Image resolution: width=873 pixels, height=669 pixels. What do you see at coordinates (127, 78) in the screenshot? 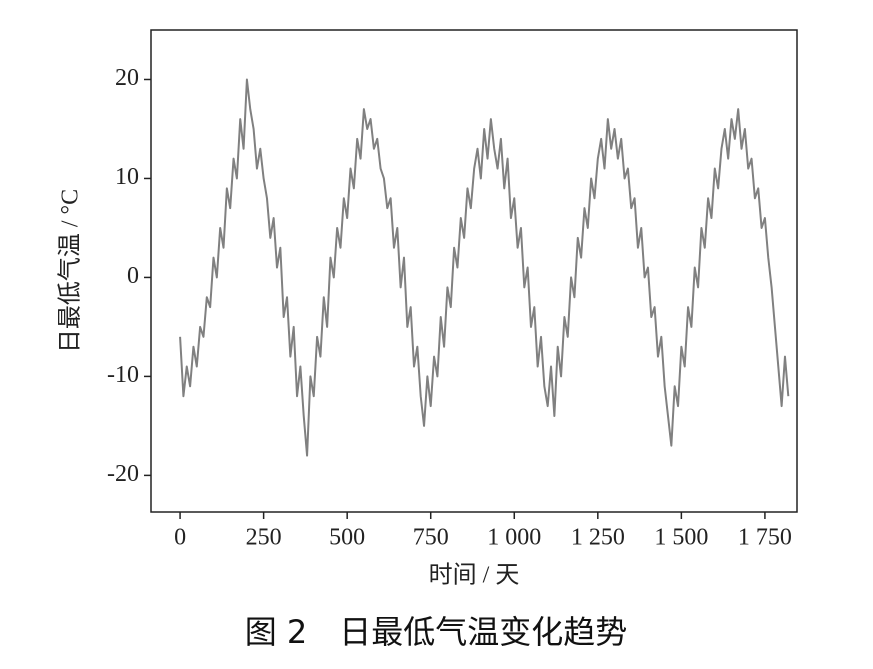
I see `y-tick-label: 20` at bounding box center [127, 78].